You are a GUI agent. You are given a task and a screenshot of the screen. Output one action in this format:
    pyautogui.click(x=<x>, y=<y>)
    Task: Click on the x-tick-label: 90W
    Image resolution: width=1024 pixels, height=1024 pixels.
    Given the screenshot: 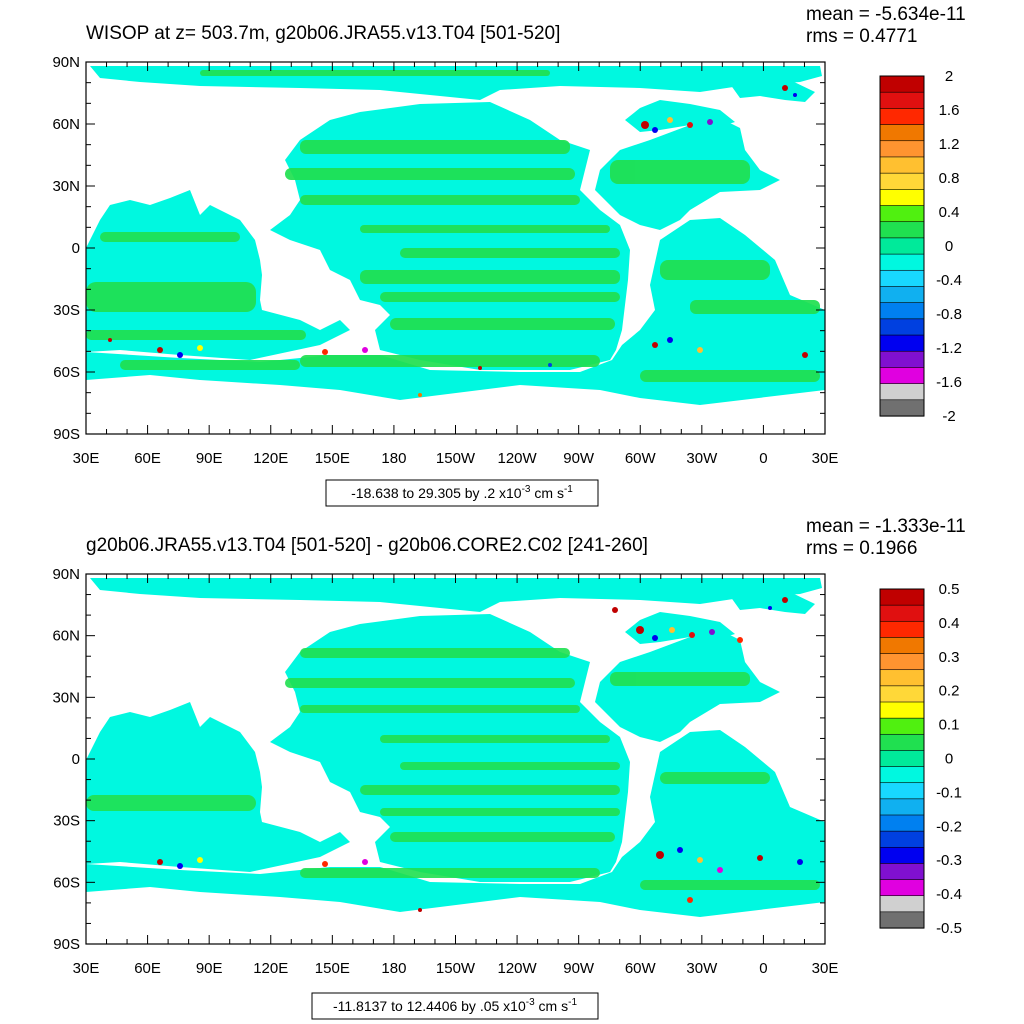 What is the action you would take?
    pyautogui.click(x=579, y=458)
    